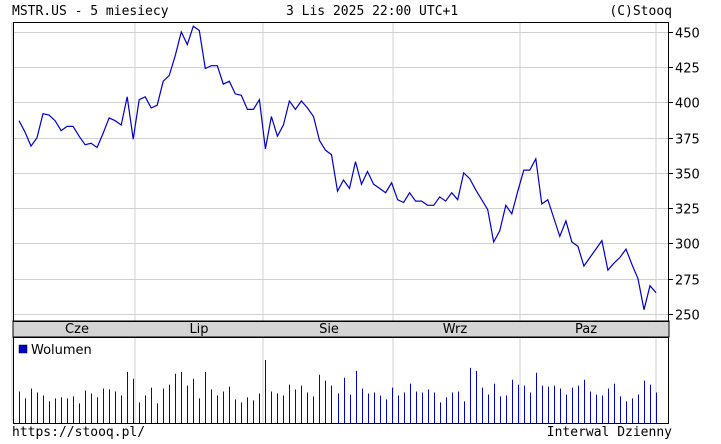  Describe the element at coordinates (609, 432) in the screenshot. I see `interval-label: Interwal Dzienny` at that location.